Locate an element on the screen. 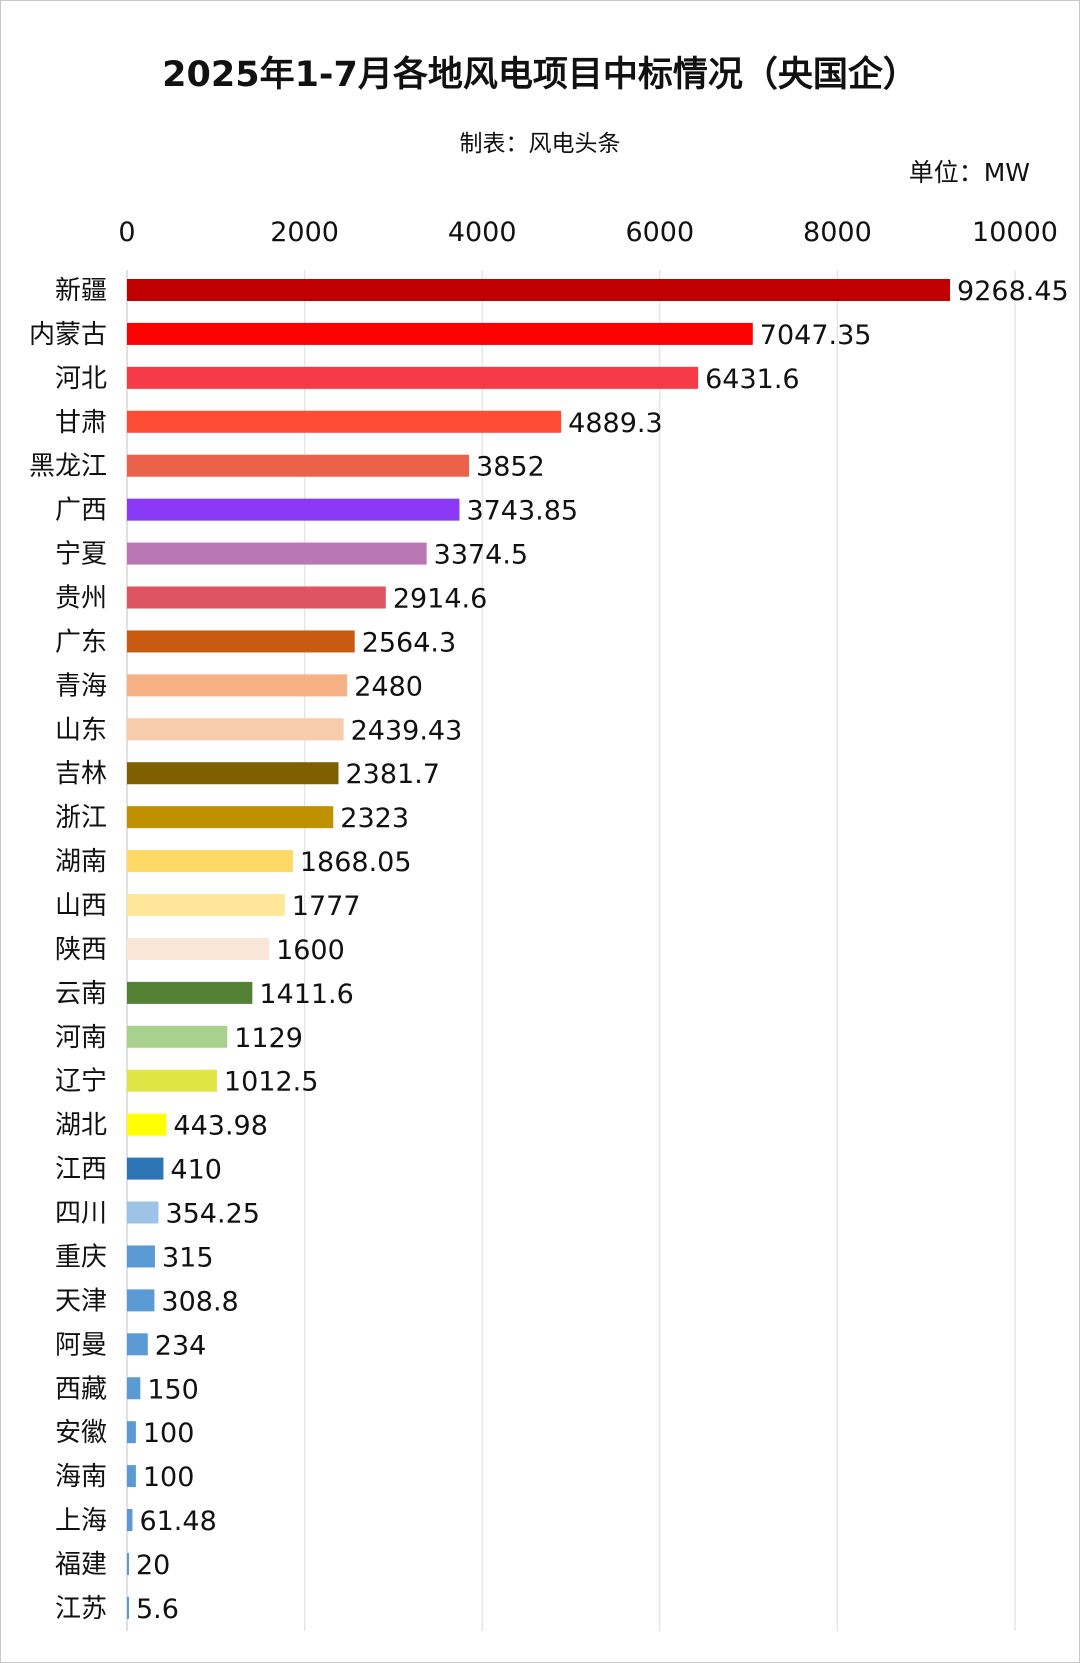 The image size is (1080, 1663). chart-subtitle: 制表：风电头条 is located at coordinates (540, 144).